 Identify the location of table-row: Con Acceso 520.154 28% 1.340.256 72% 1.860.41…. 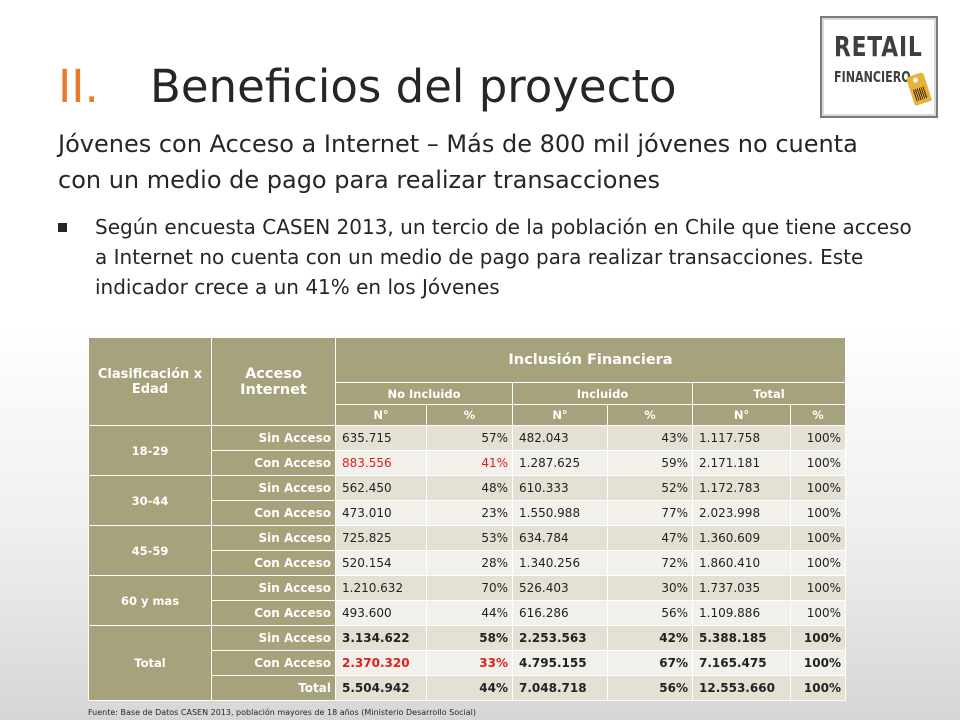
(467, 563).